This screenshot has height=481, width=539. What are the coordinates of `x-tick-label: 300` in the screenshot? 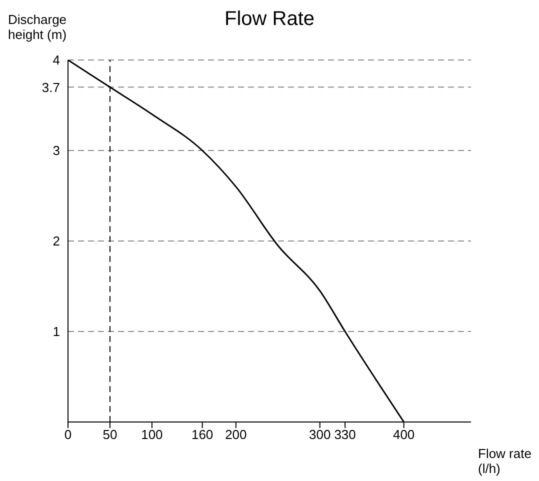 It's located at (320, 434).